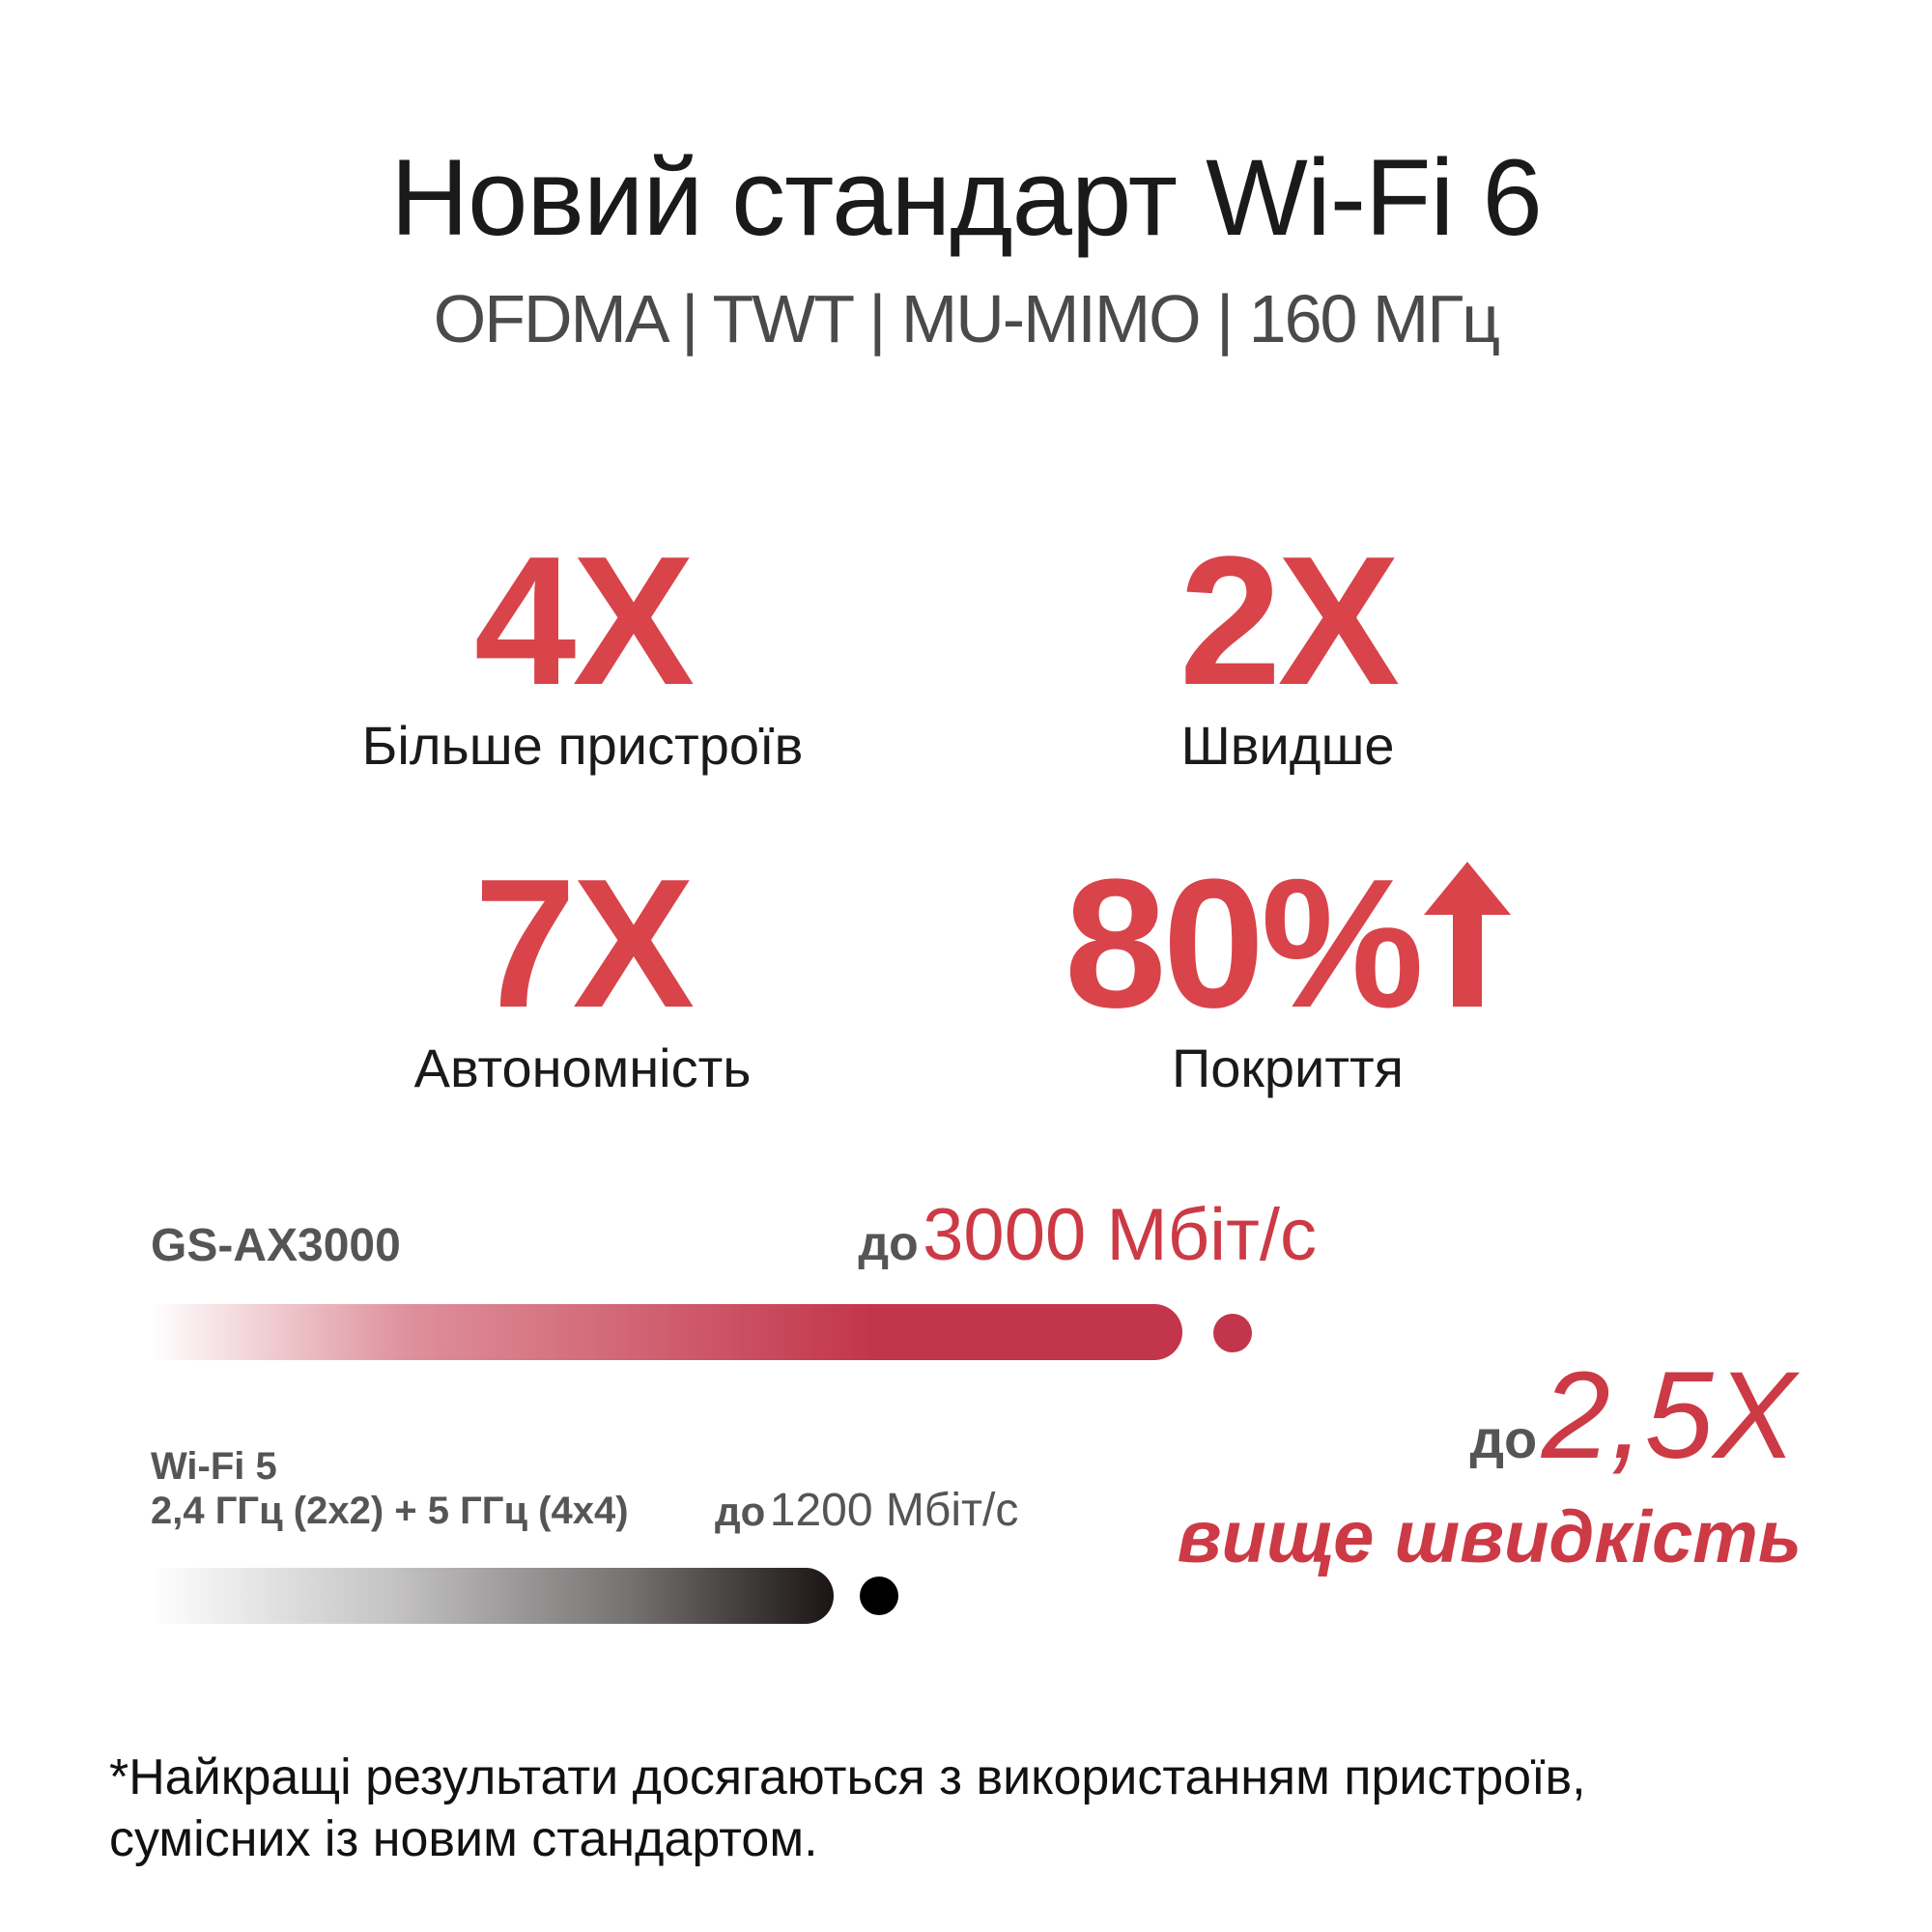  What do you see at coordinates (584, 621) in the screenshot?
I see `stat-value: 4X` at bounding box center [584, 621].